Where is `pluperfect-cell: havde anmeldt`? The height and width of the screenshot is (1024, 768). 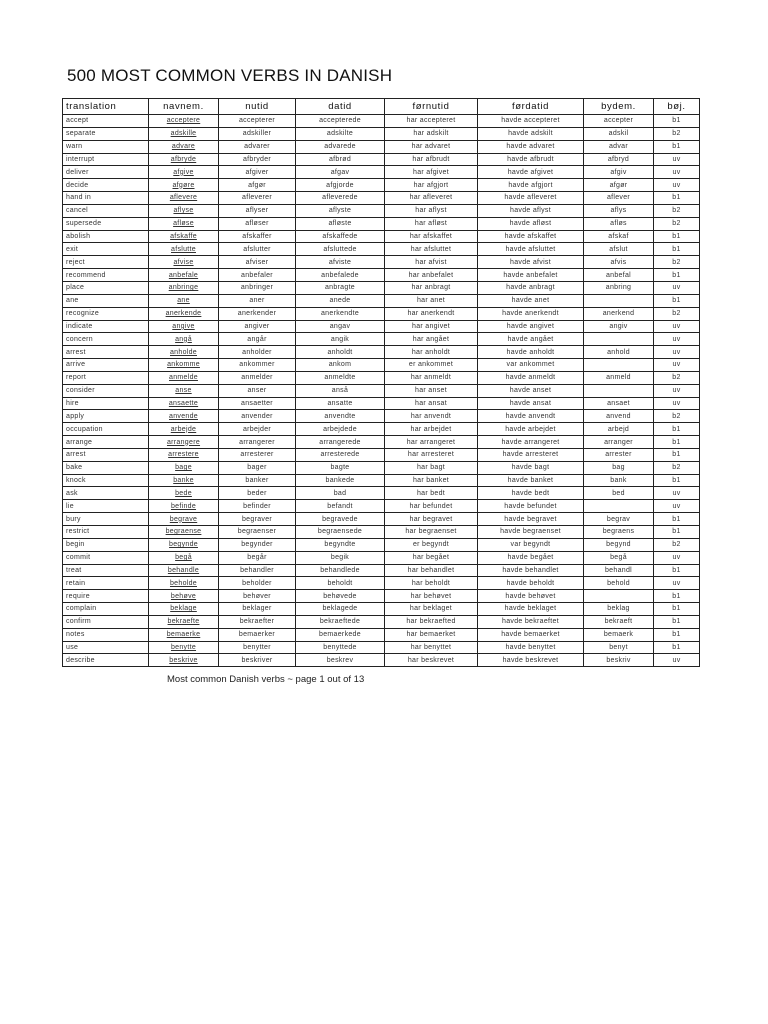 pluperfect-cell: havde anmeldt is located at coordinates (530, 377).